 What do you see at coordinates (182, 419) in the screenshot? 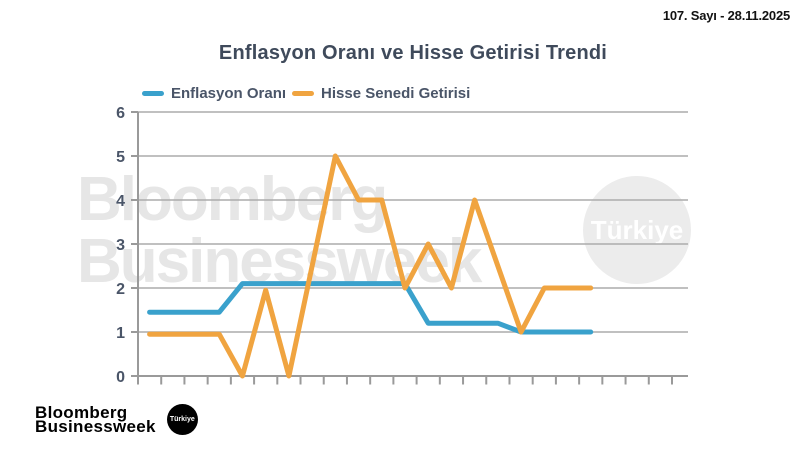
I see `footer-logo-badge: Türkiye` at bounding box center [182, 419].